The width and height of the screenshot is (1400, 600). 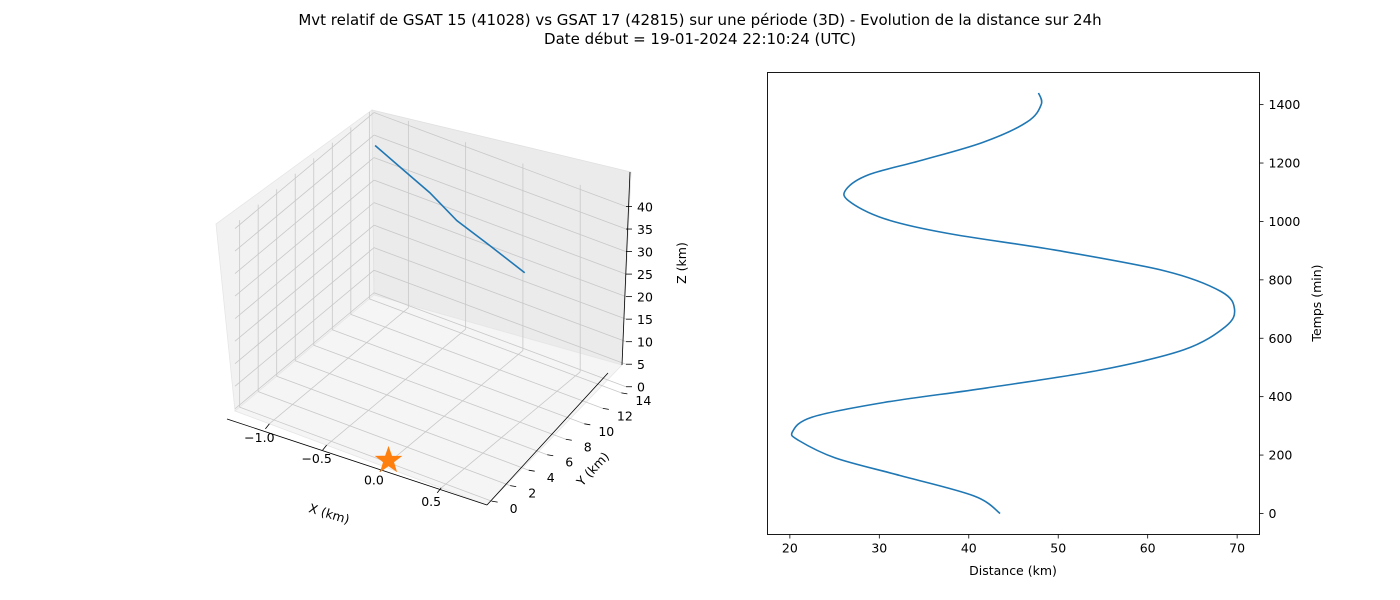 What do you see at coordinates (643, 400) in the screenshot?
I see `y3d-tick-label: 14` at bounding box center [643, 400].